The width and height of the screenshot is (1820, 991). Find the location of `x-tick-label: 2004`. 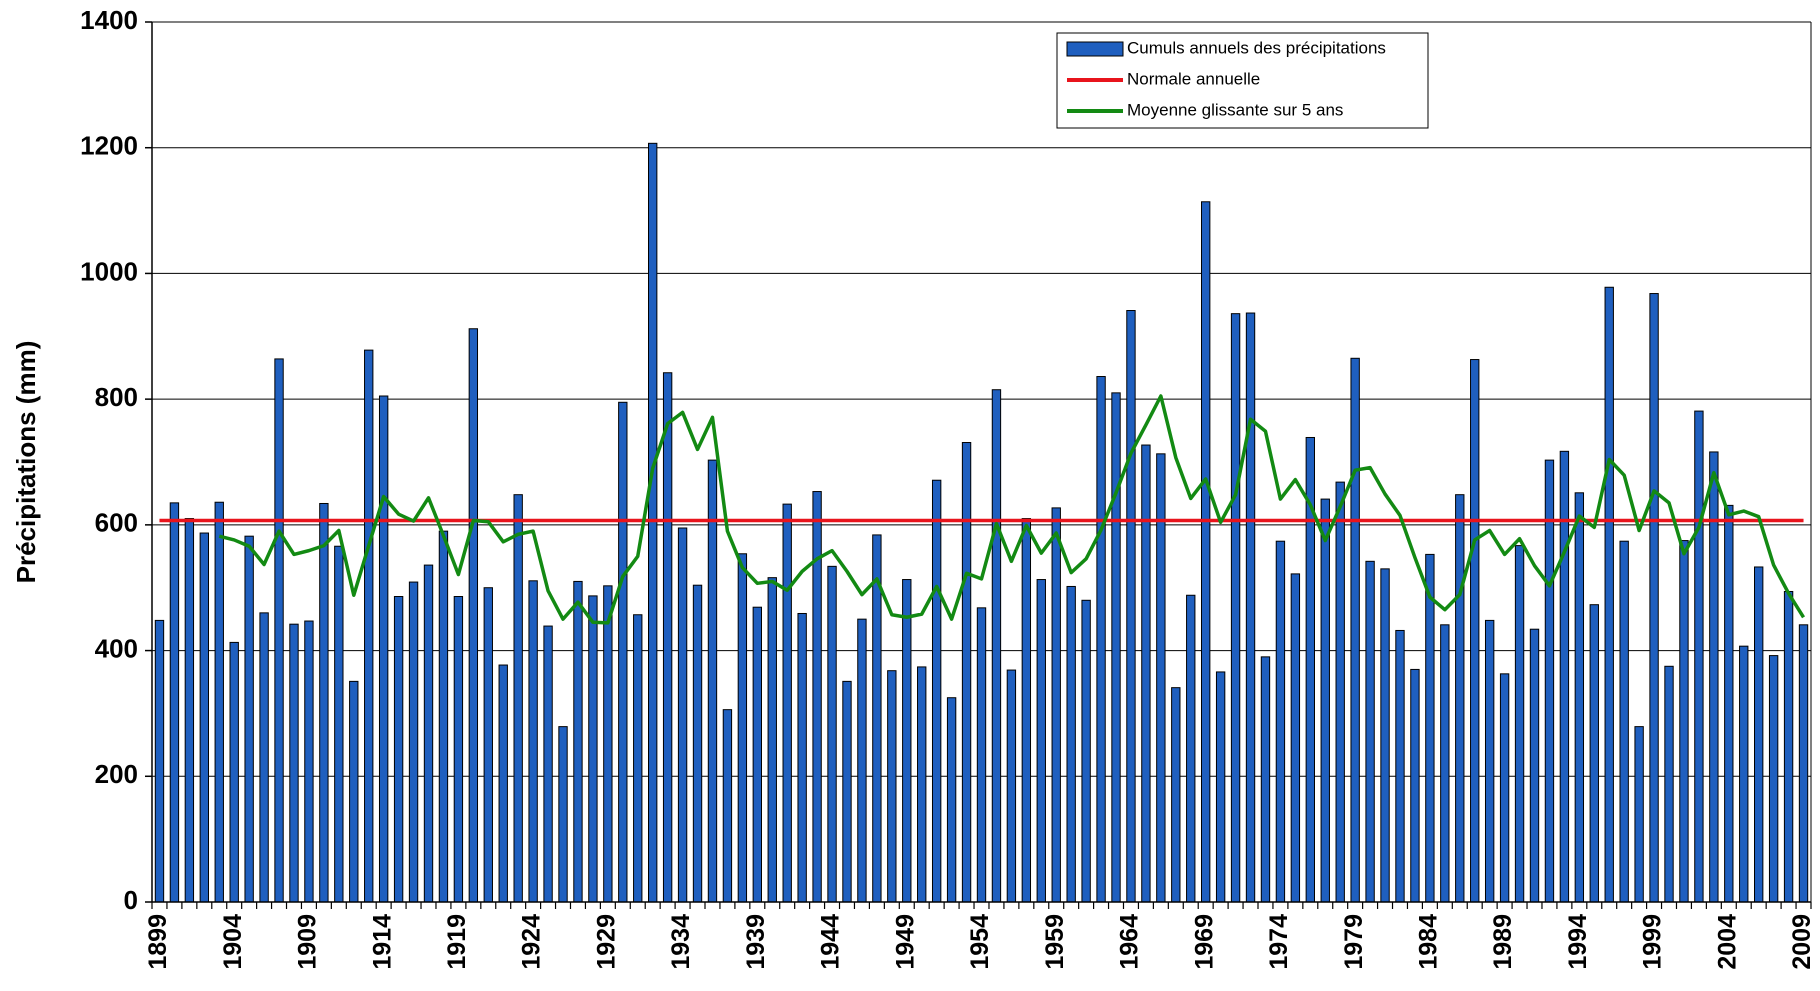

x-tick-label: 2004 is located at coordinates (1727, 942).